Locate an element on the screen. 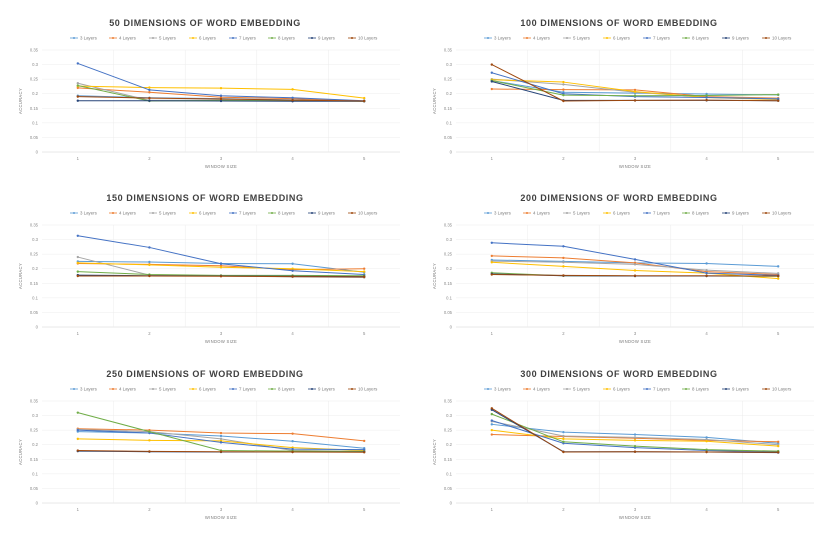 The image size is (830, 541). x-tick-label: 5 is located at coordinates (778, 509).